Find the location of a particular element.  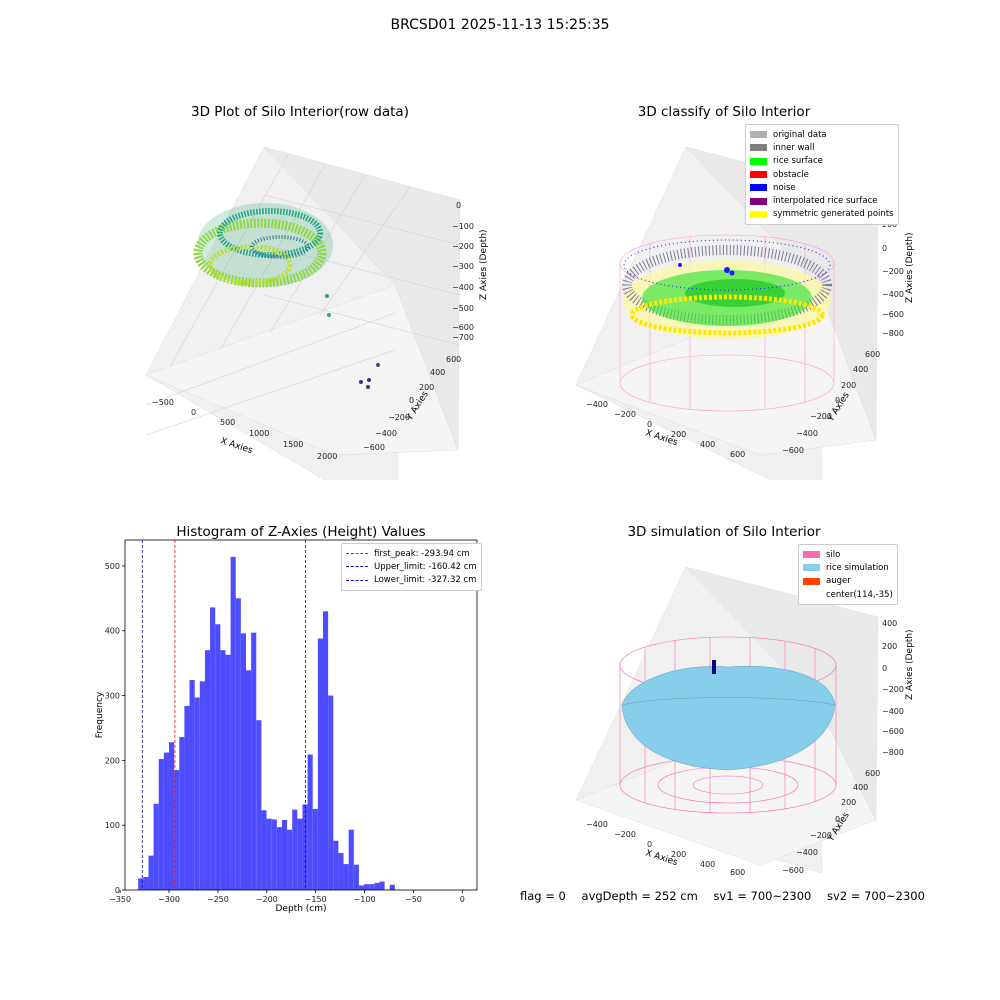

panel4-x-ticks: −400 −200 0 200 400 600 is located at coordinates (665, 848).